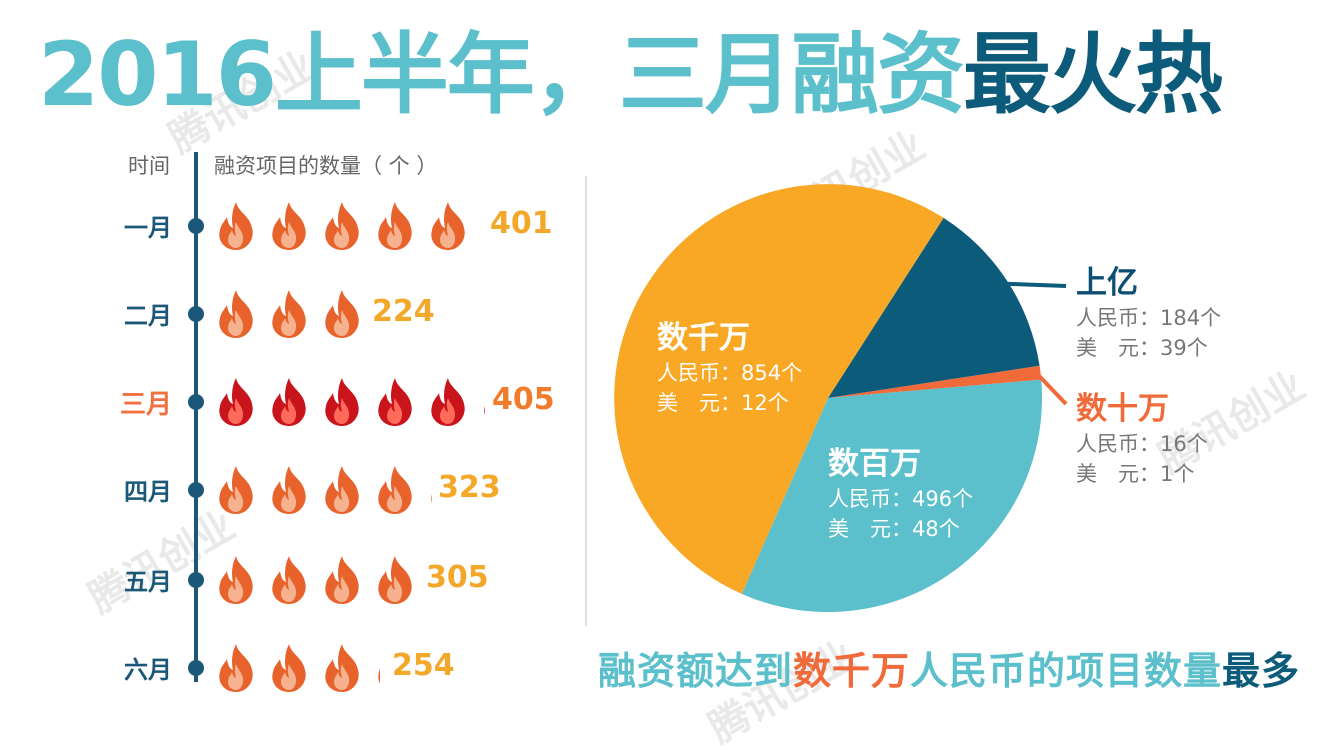  What do you see at coordinates (523, 399) in the screenshot?
I see `count-label: 405` at bounding box center [523, 399].